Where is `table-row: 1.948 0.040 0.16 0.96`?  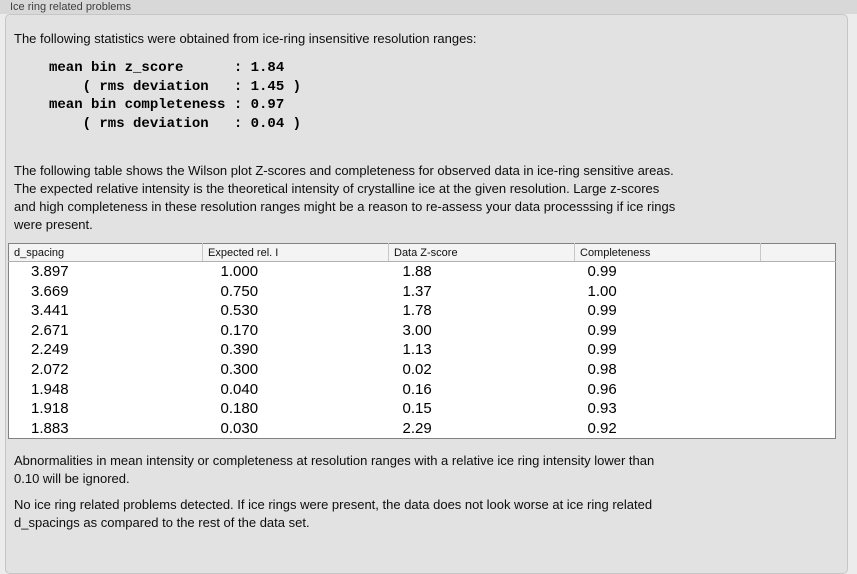
table-row: 1.948 0.040 0.16 0.96 is located at coordinates (422, 390).